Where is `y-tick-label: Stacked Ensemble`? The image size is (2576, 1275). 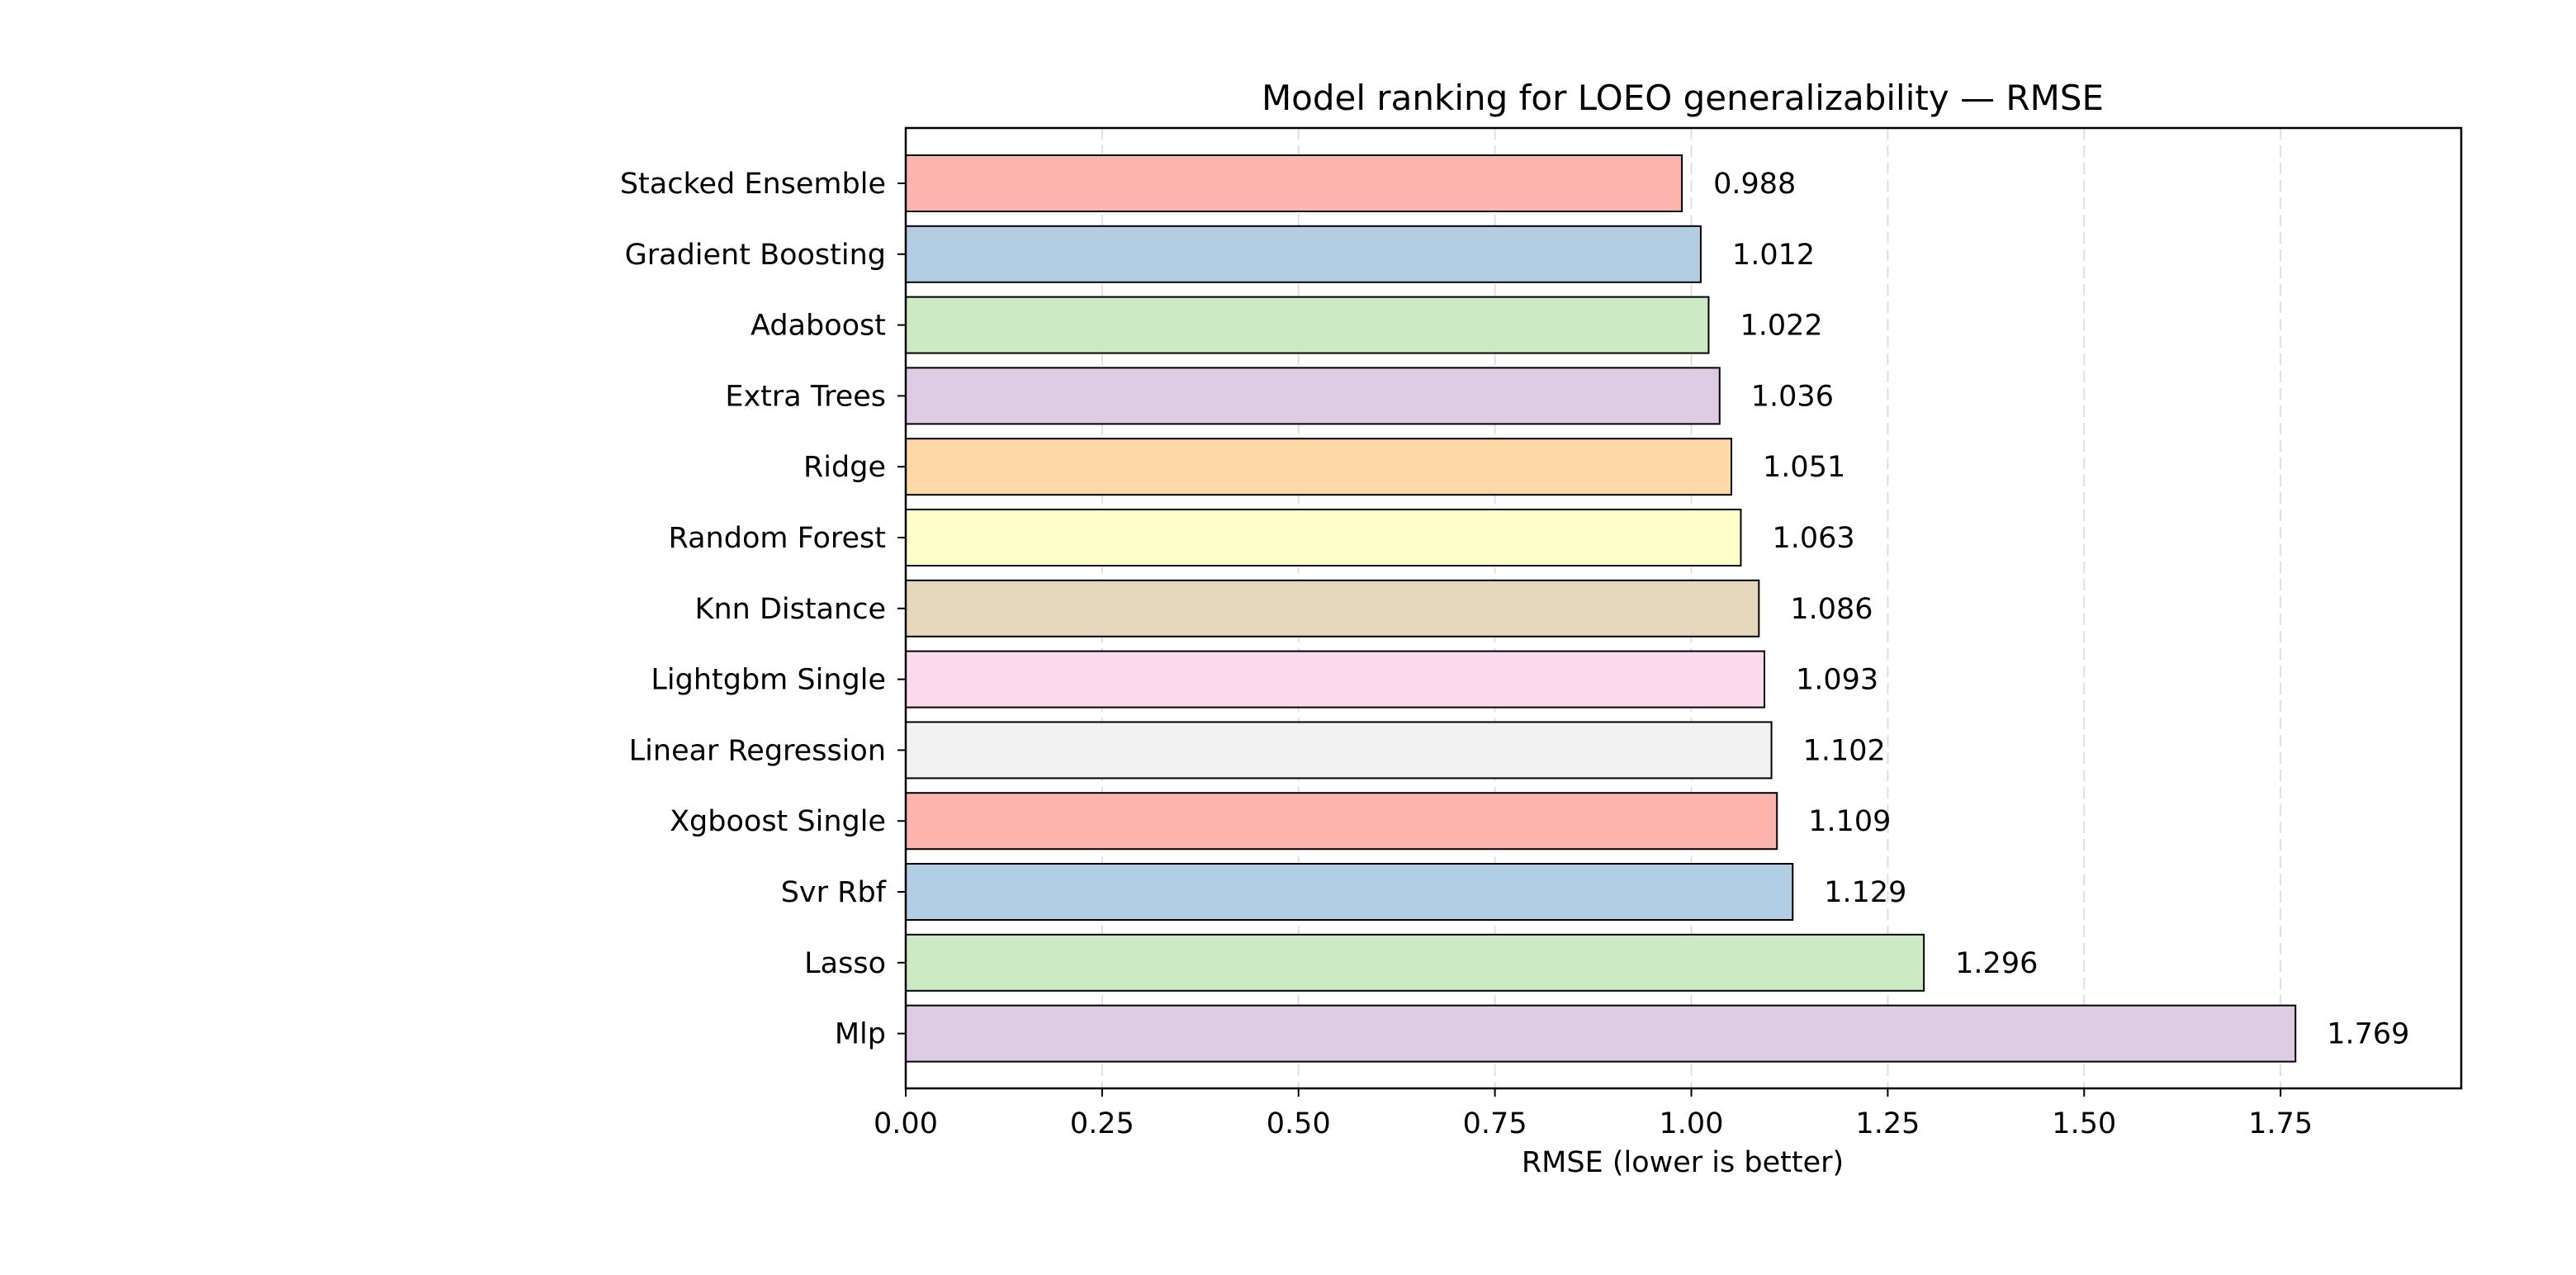 y-tick-label: Stacked Ensemble is located at coordinates (753, 184).